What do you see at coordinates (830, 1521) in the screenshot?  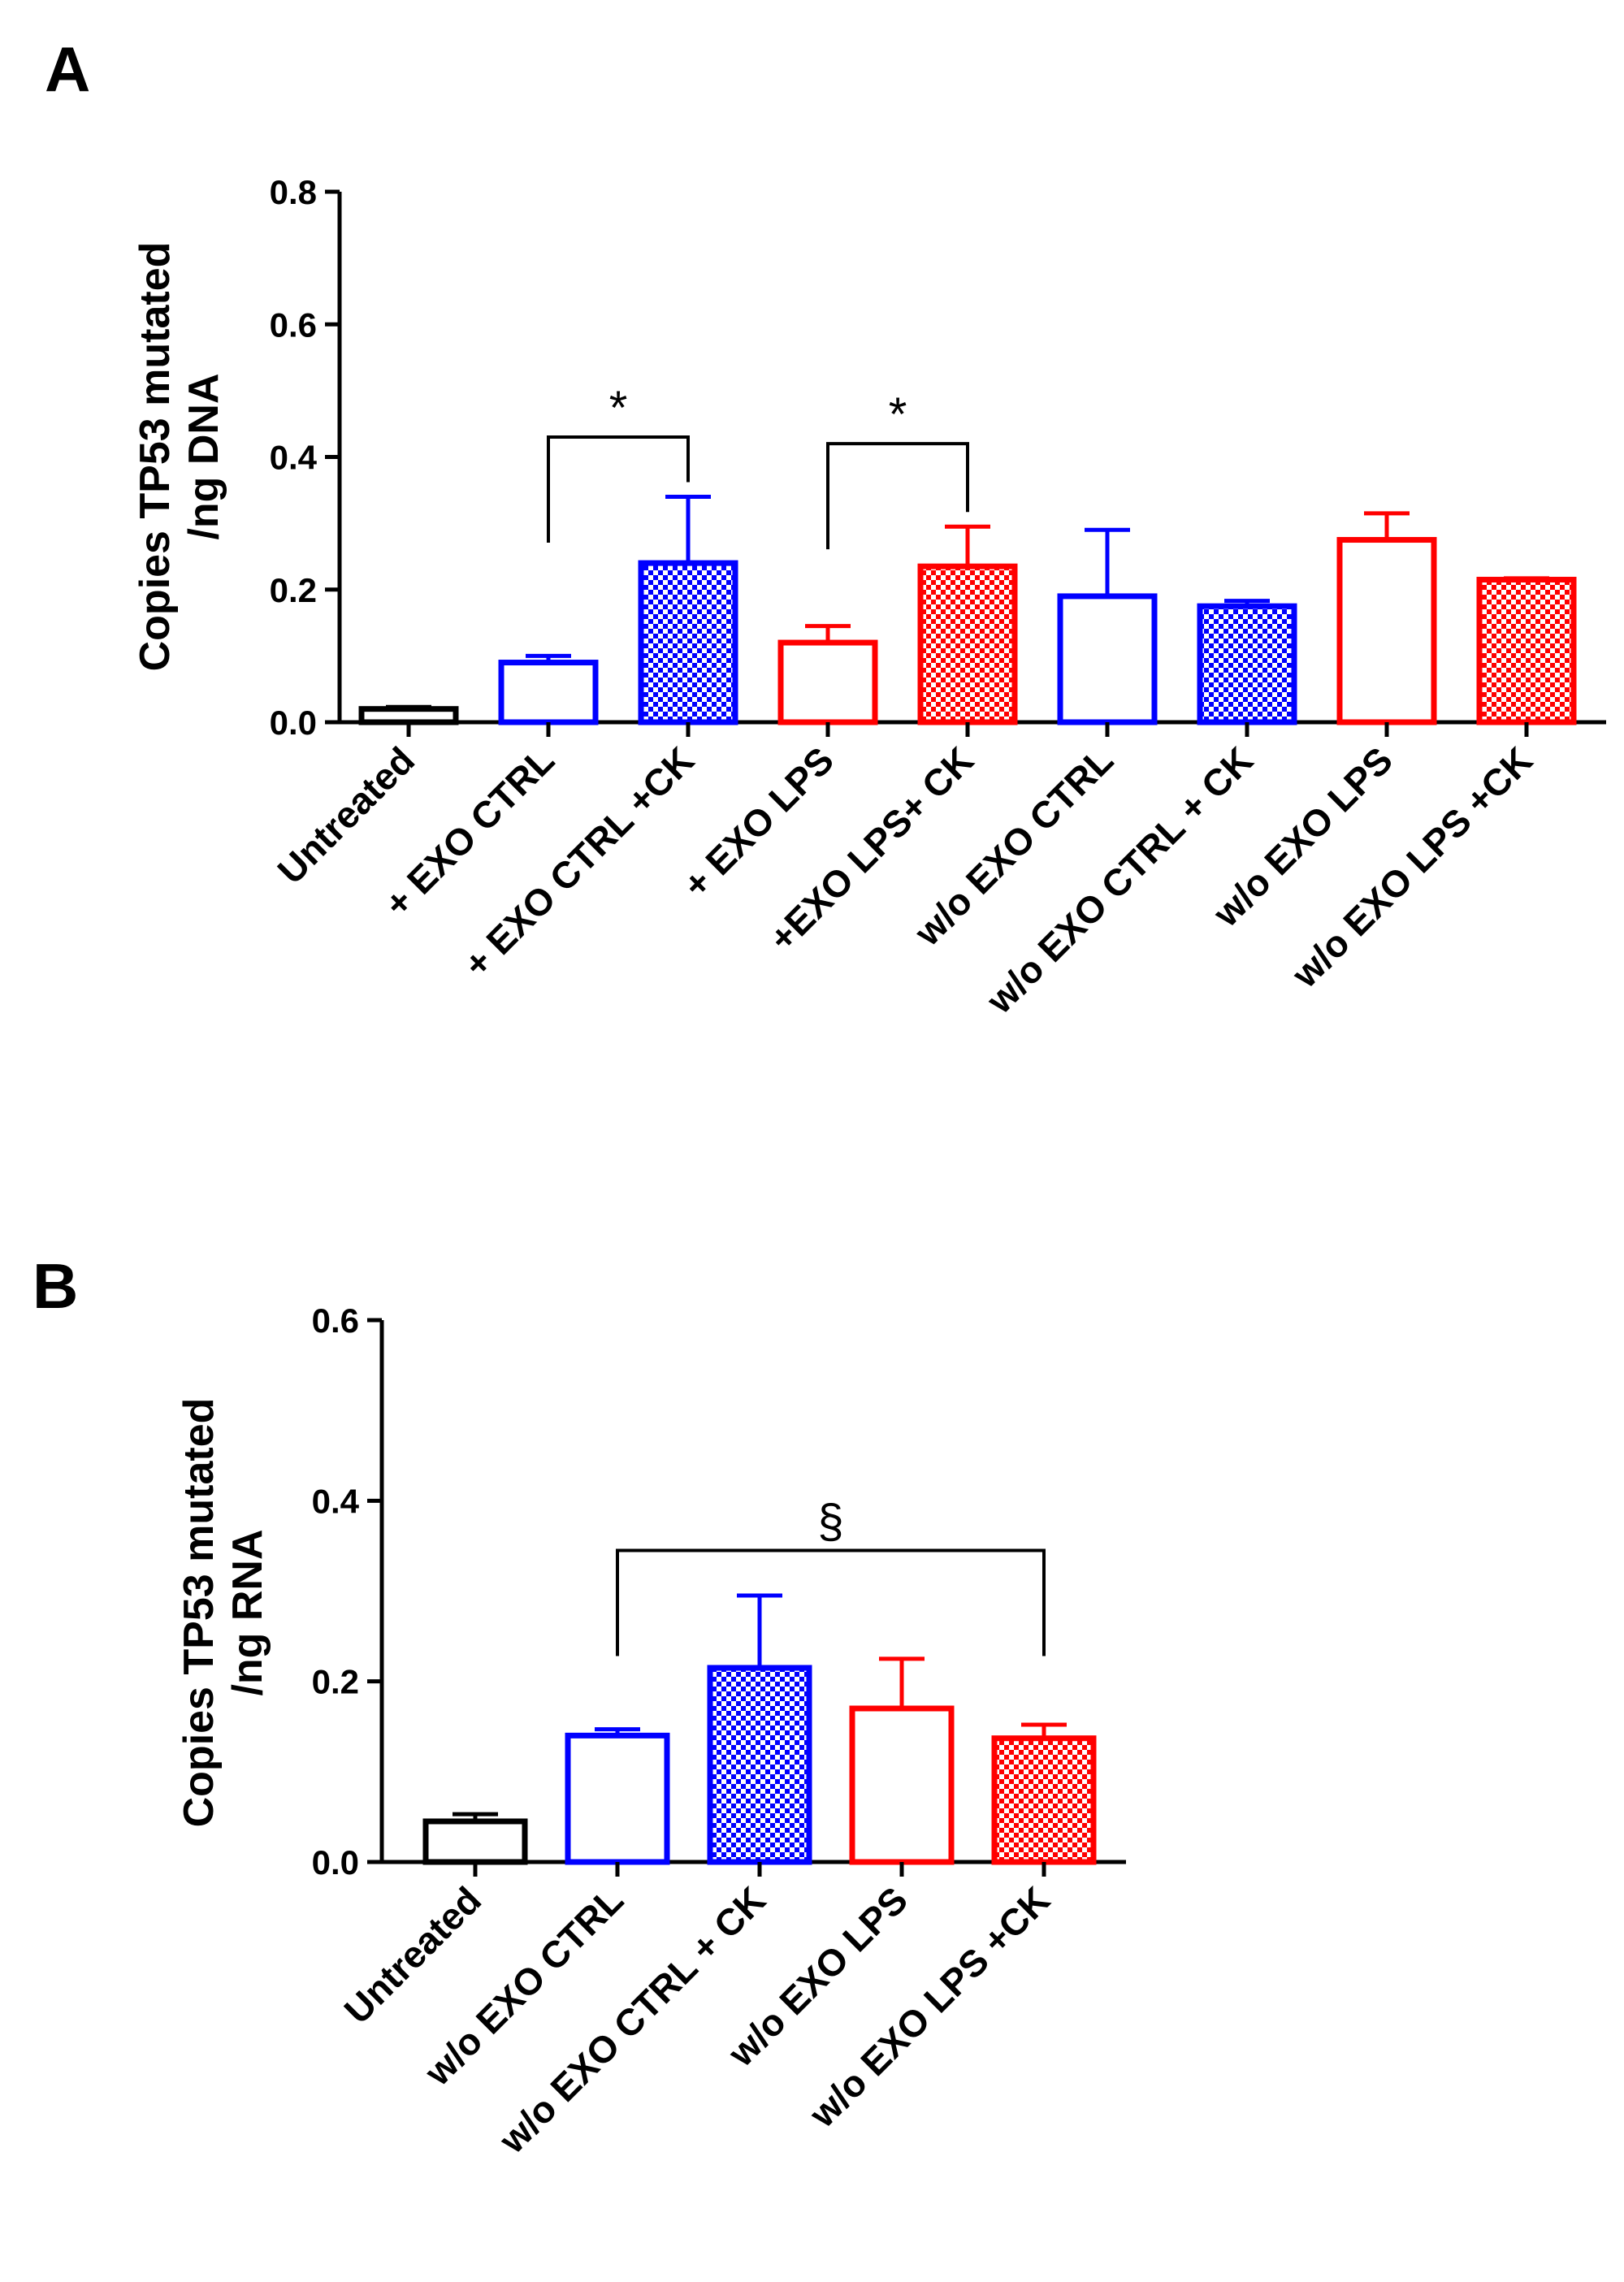 I see `panel-b-significance-label: §` at bounding box center [830, 1521].